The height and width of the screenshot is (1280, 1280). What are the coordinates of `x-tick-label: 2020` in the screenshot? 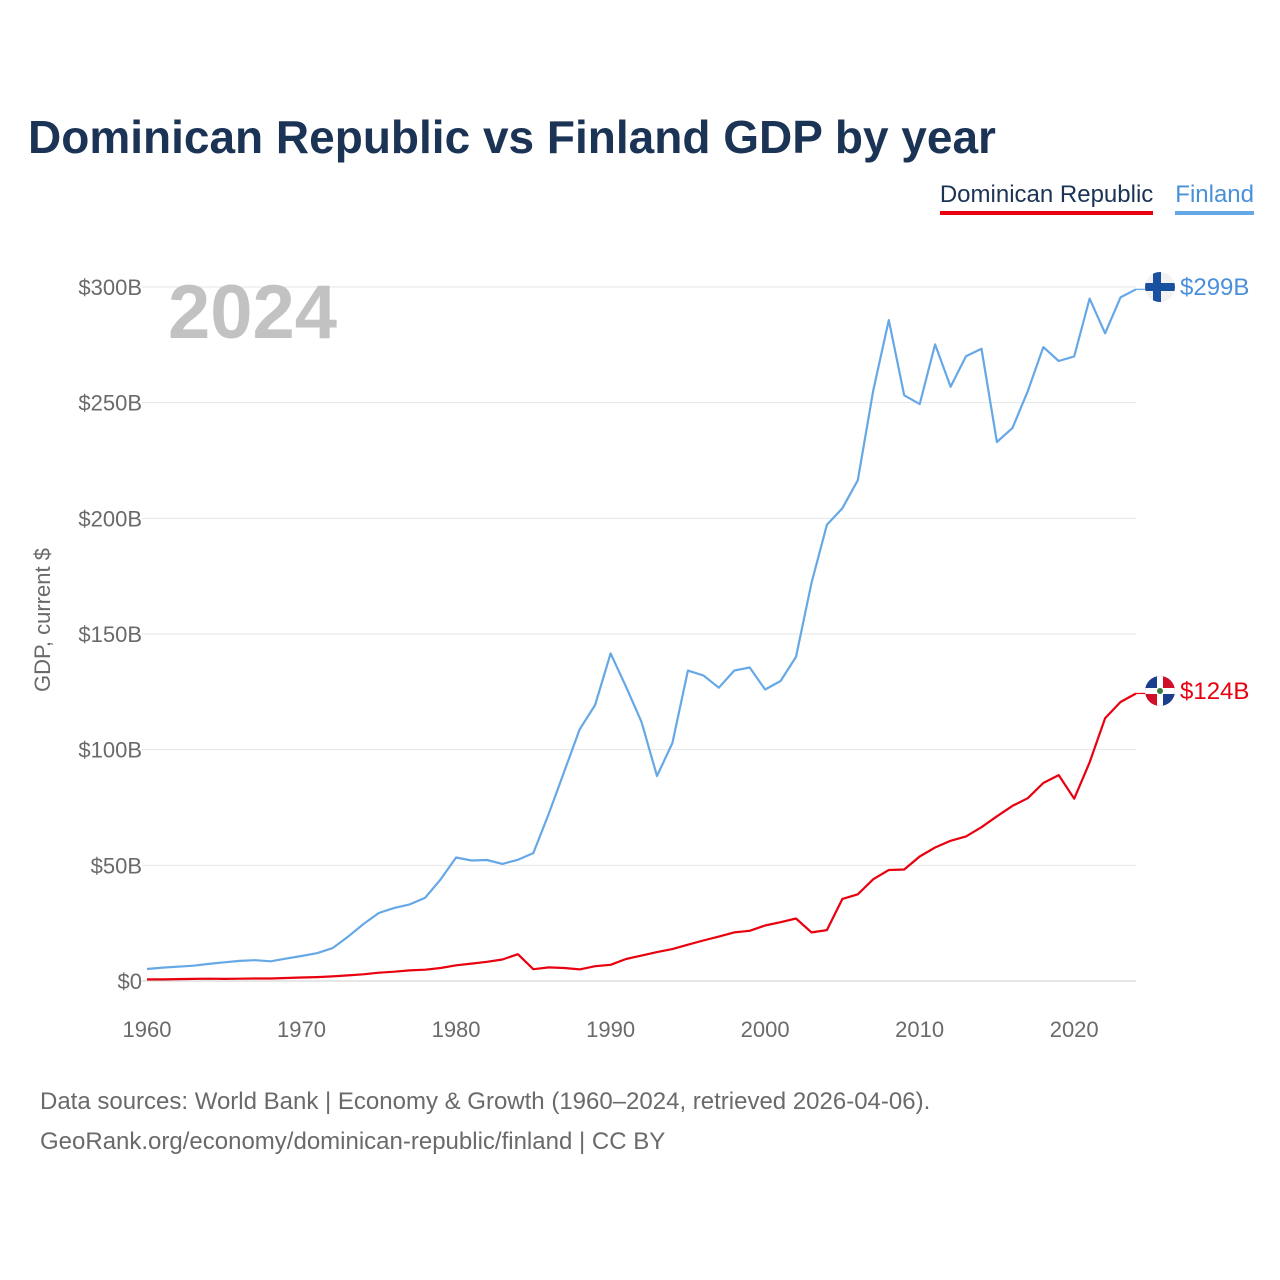 It's located at (1074, 1029).